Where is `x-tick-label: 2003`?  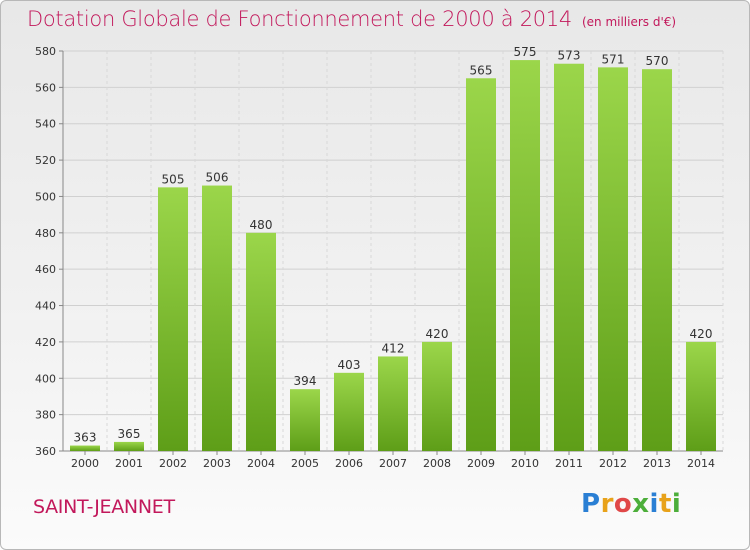
x-tick-label: 2003 is located at coordinates (217, 463).